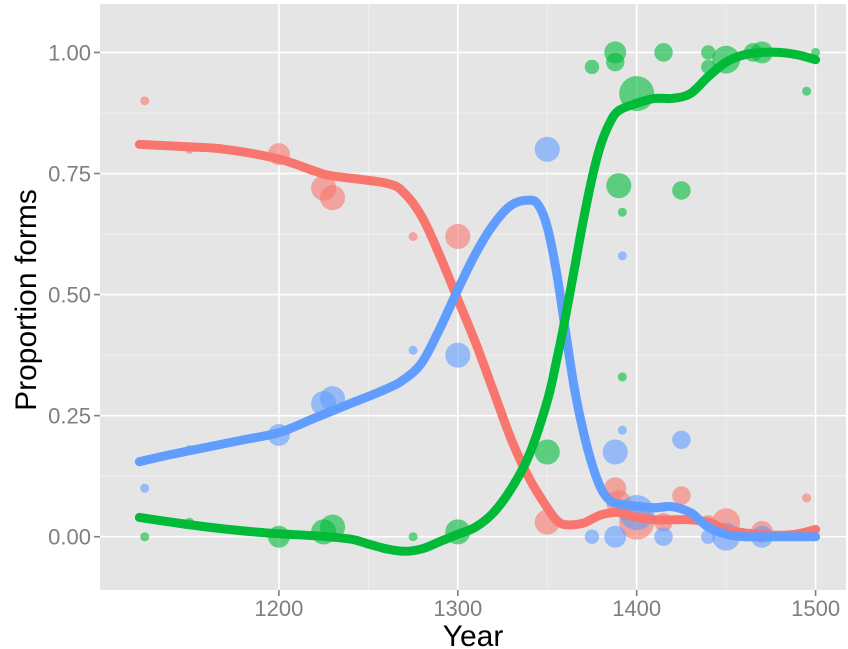 This screenshot has width=848, height=649. What do you see at coordinates (547, 605) in the screenshot?
I see `x-axis: 1200 1300 1400 1500` at bounding box center [547, 605].